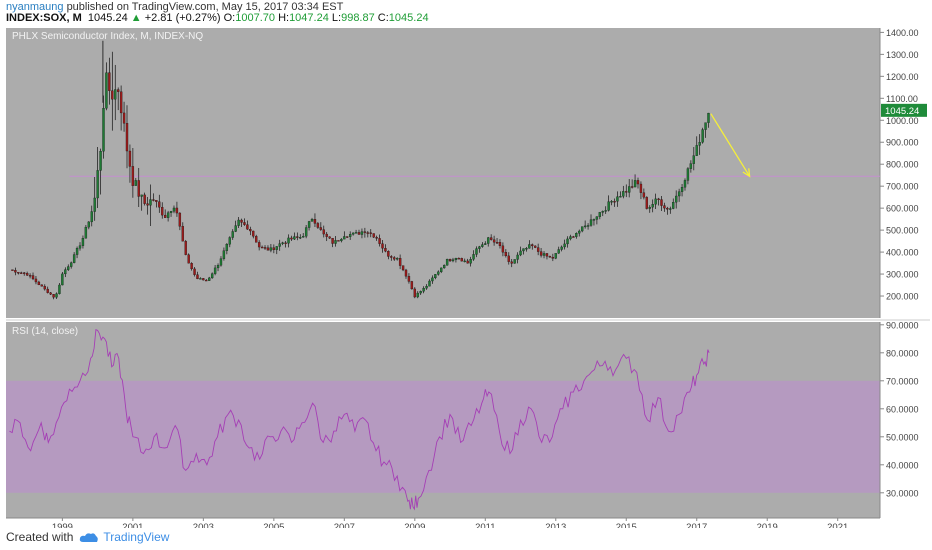  I want to click on time-tick-label: 2013, so click(555, 525).